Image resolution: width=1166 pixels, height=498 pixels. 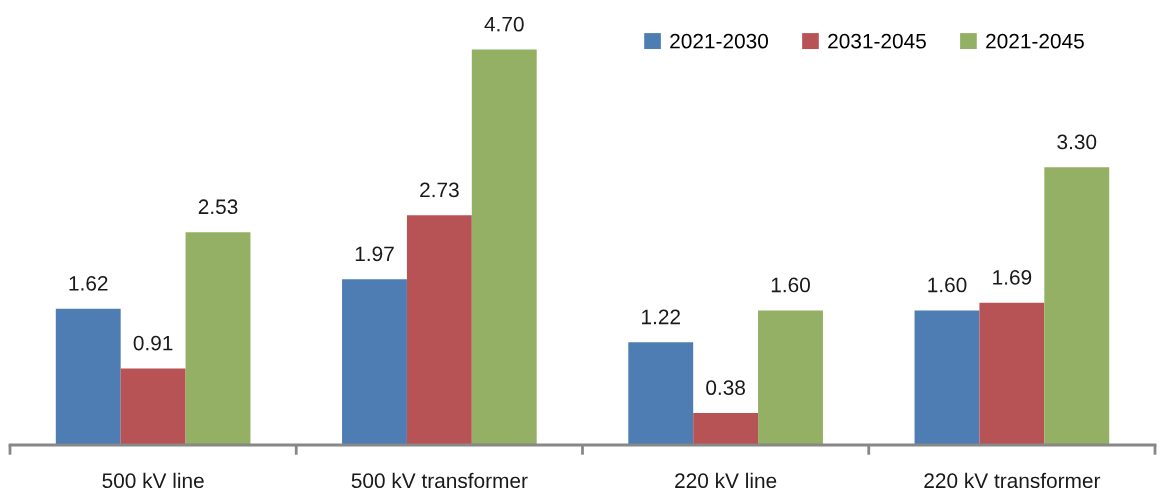 I want to click on data-label: 0.91, so click(x=153, y=343).